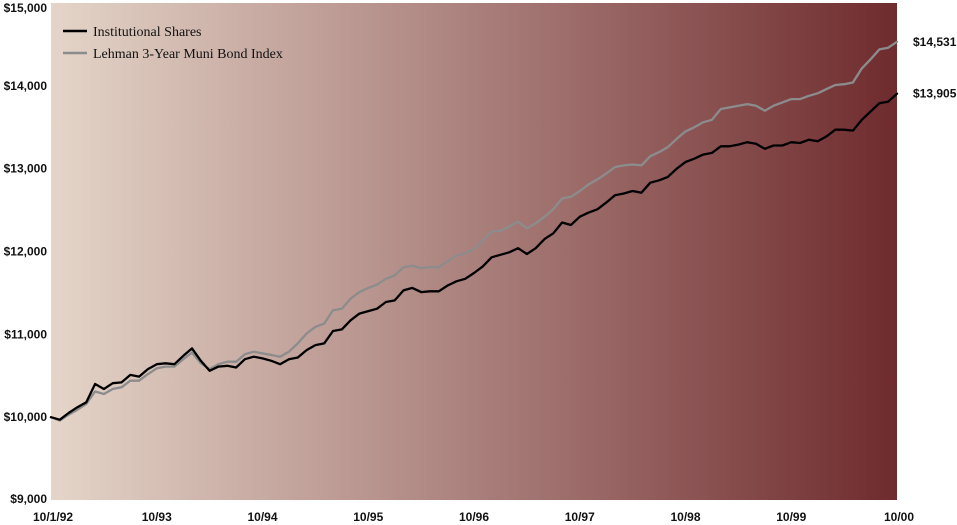 Image resolution: width=957 pixels, height=525 pixels. Describe the element at coordinates (25, 334) in the screenshot. I see `y-tick-label: $11,000` at that location.